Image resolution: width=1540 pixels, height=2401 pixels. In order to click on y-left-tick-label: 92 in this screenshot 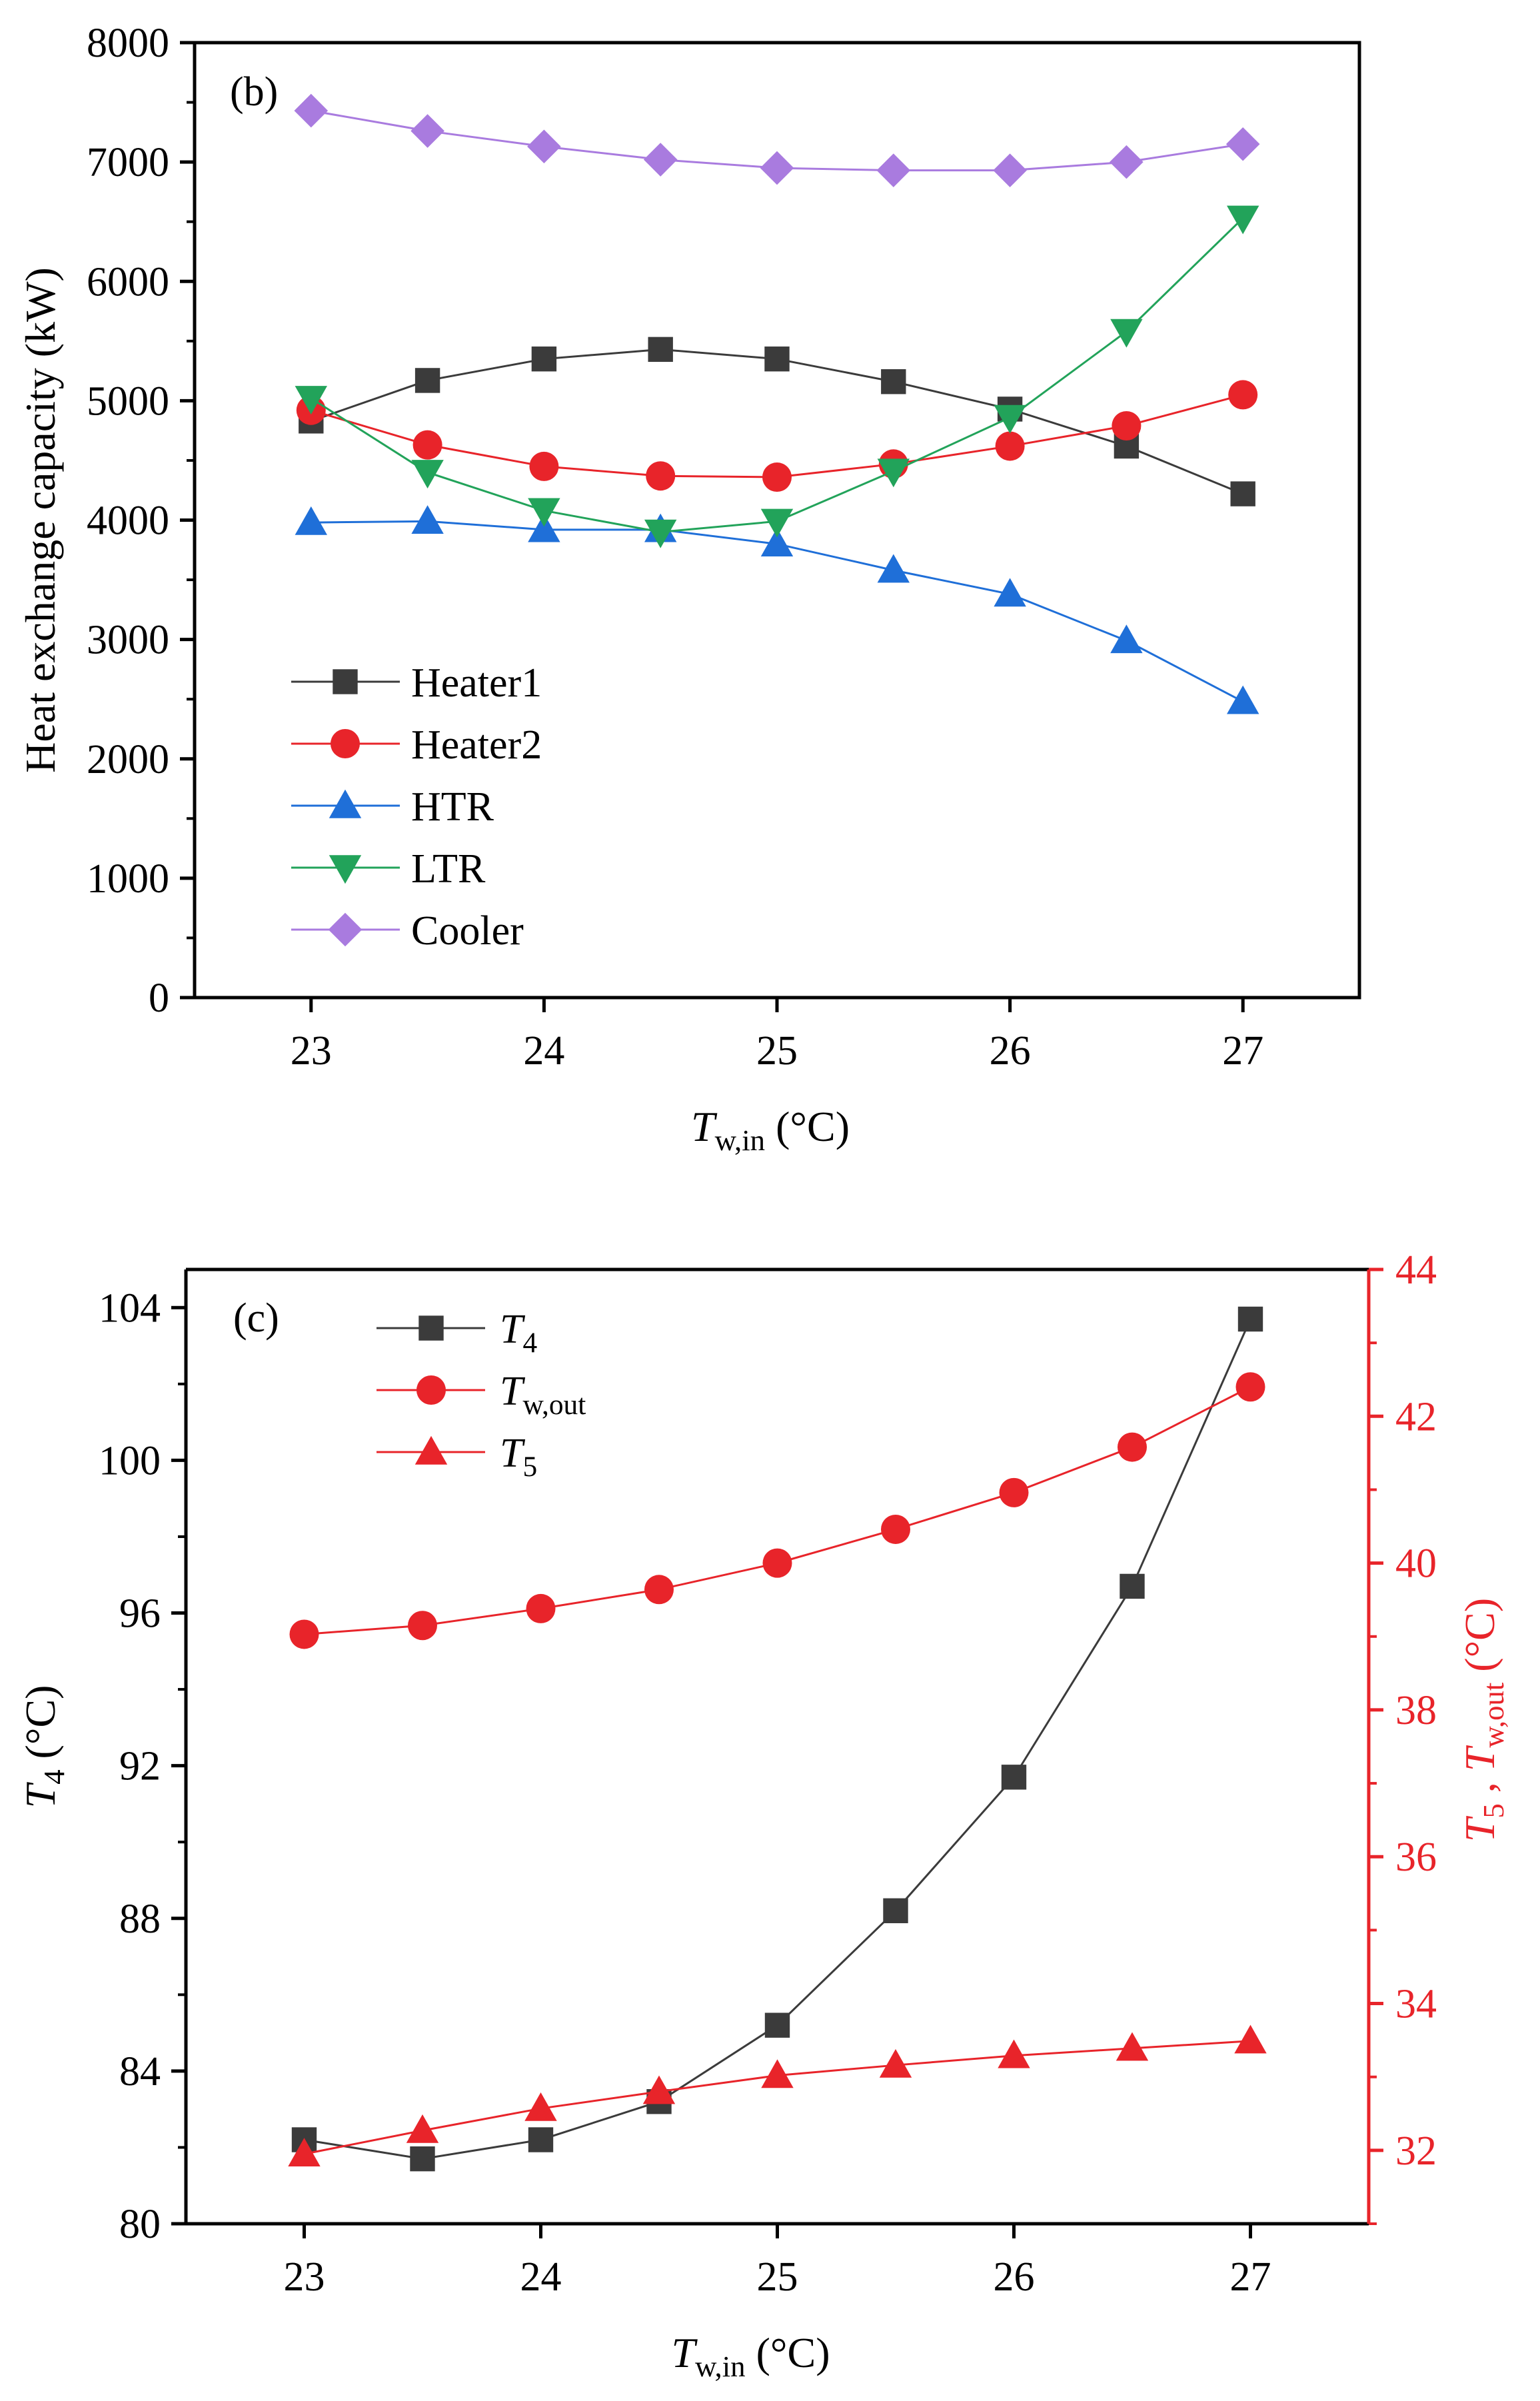, I will do `click(140, 1766)`.